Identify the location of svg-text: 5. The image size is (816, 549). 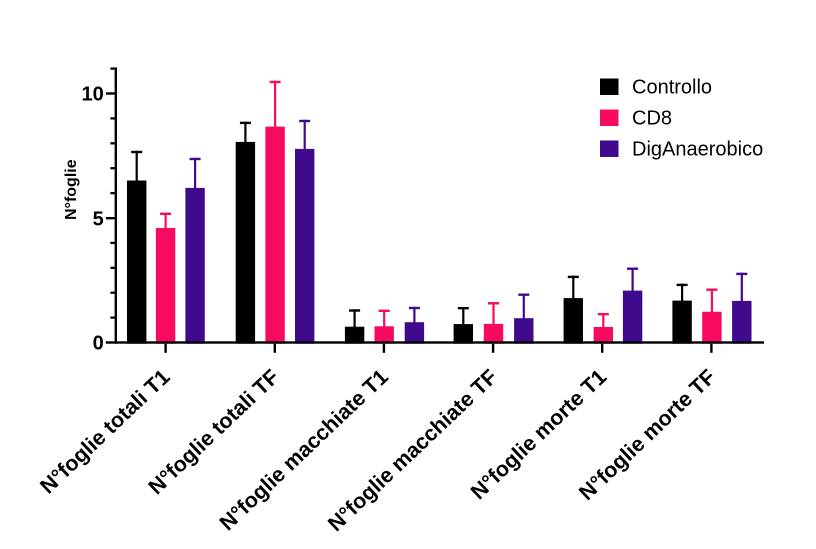
(98, 219).